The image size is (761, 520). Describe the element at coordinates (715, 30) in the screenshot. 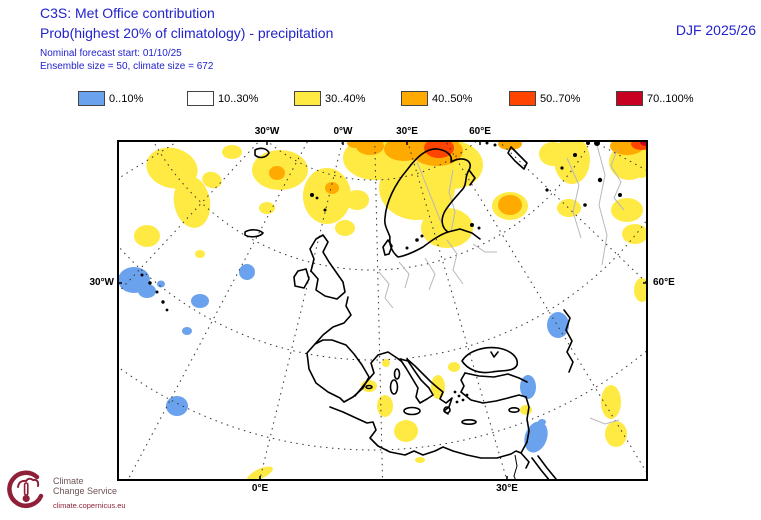

I see `season-label: DJF 2025/26` at that location.